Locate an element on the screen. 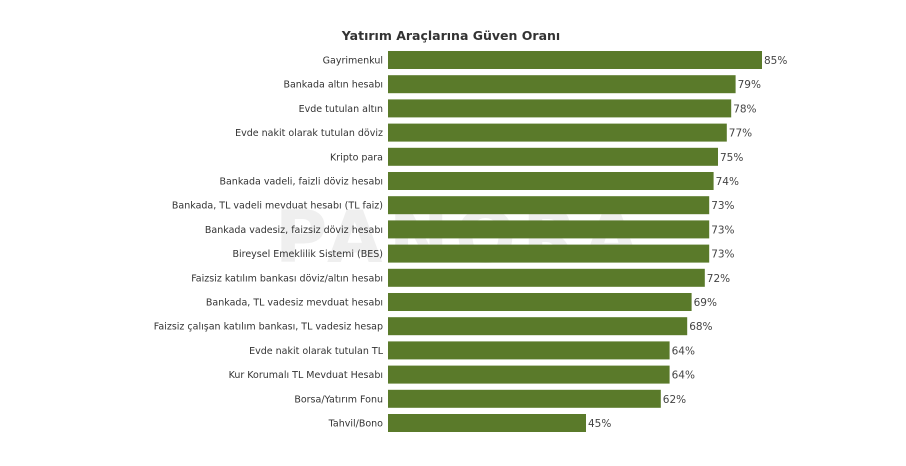 This screenshot has width=906, height=466. value-label: 68% is located at coordinates (700, 327).